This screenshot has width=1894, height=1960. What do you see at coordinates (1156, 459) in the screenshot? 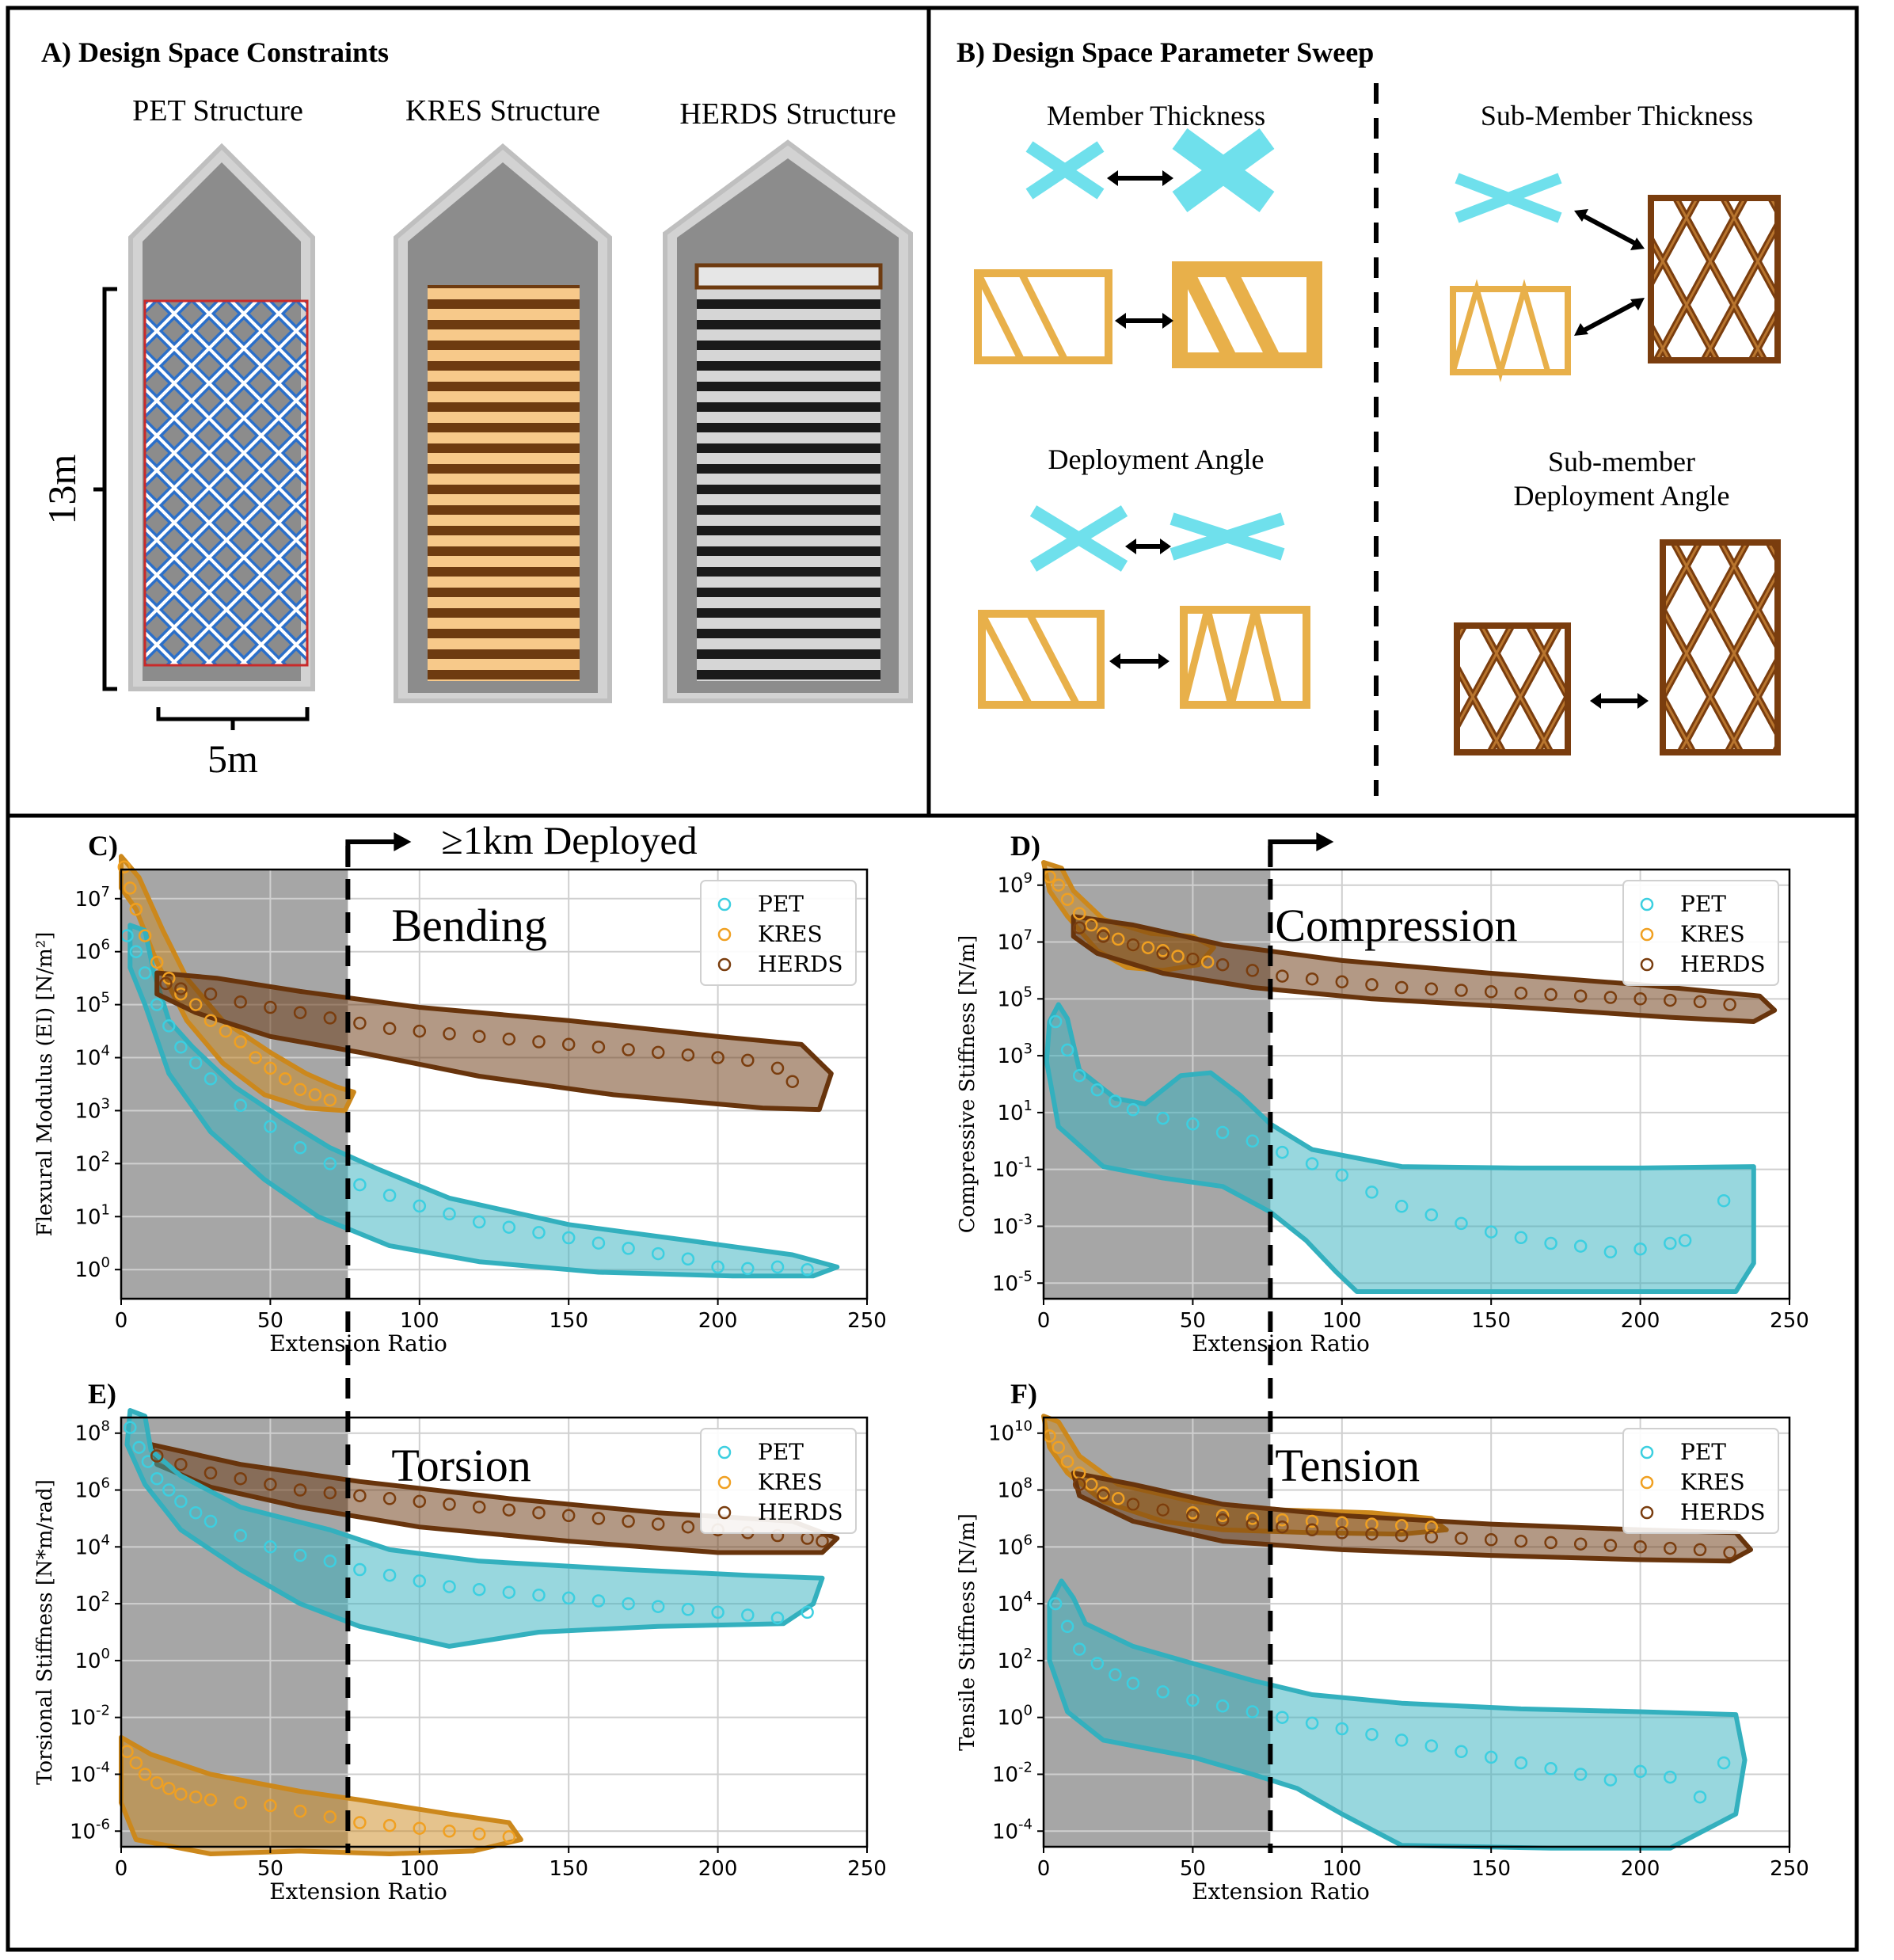
I see `deployment-angle-label: Deployment Angle` at bounding box center [1156, 459].